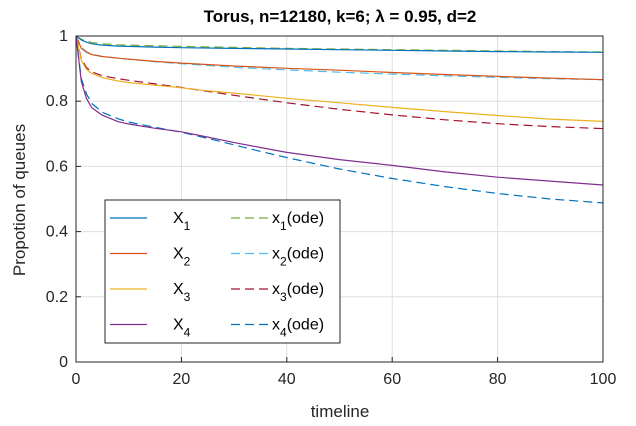  Describe the element at coordinates (63, 36) in the screenshot. I see `y-tick-label: 1` at that location.